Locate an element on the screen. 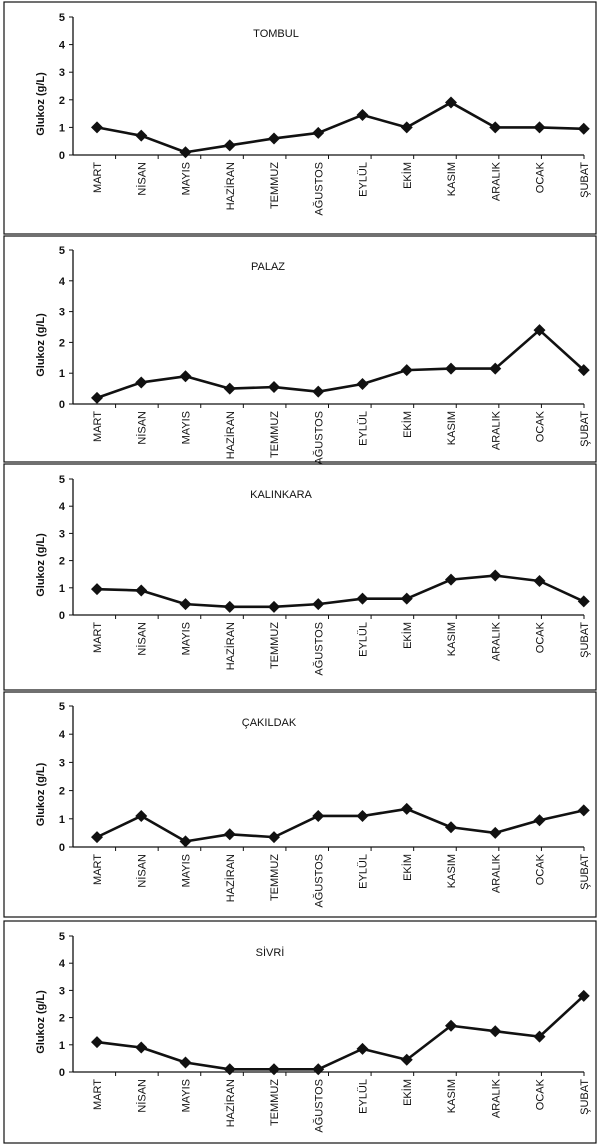  x-tick-label: ARALIK is located at coordinates (496, 1098).